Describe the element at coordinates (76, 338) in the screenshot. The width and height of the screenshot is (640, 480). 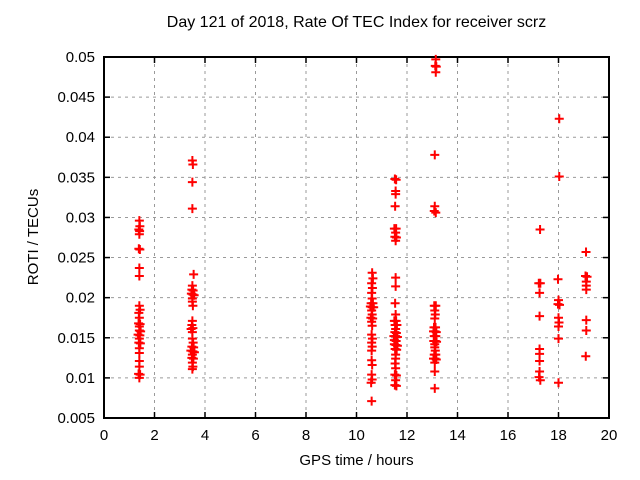
I see `y-tick-label: 0.015` at that location.